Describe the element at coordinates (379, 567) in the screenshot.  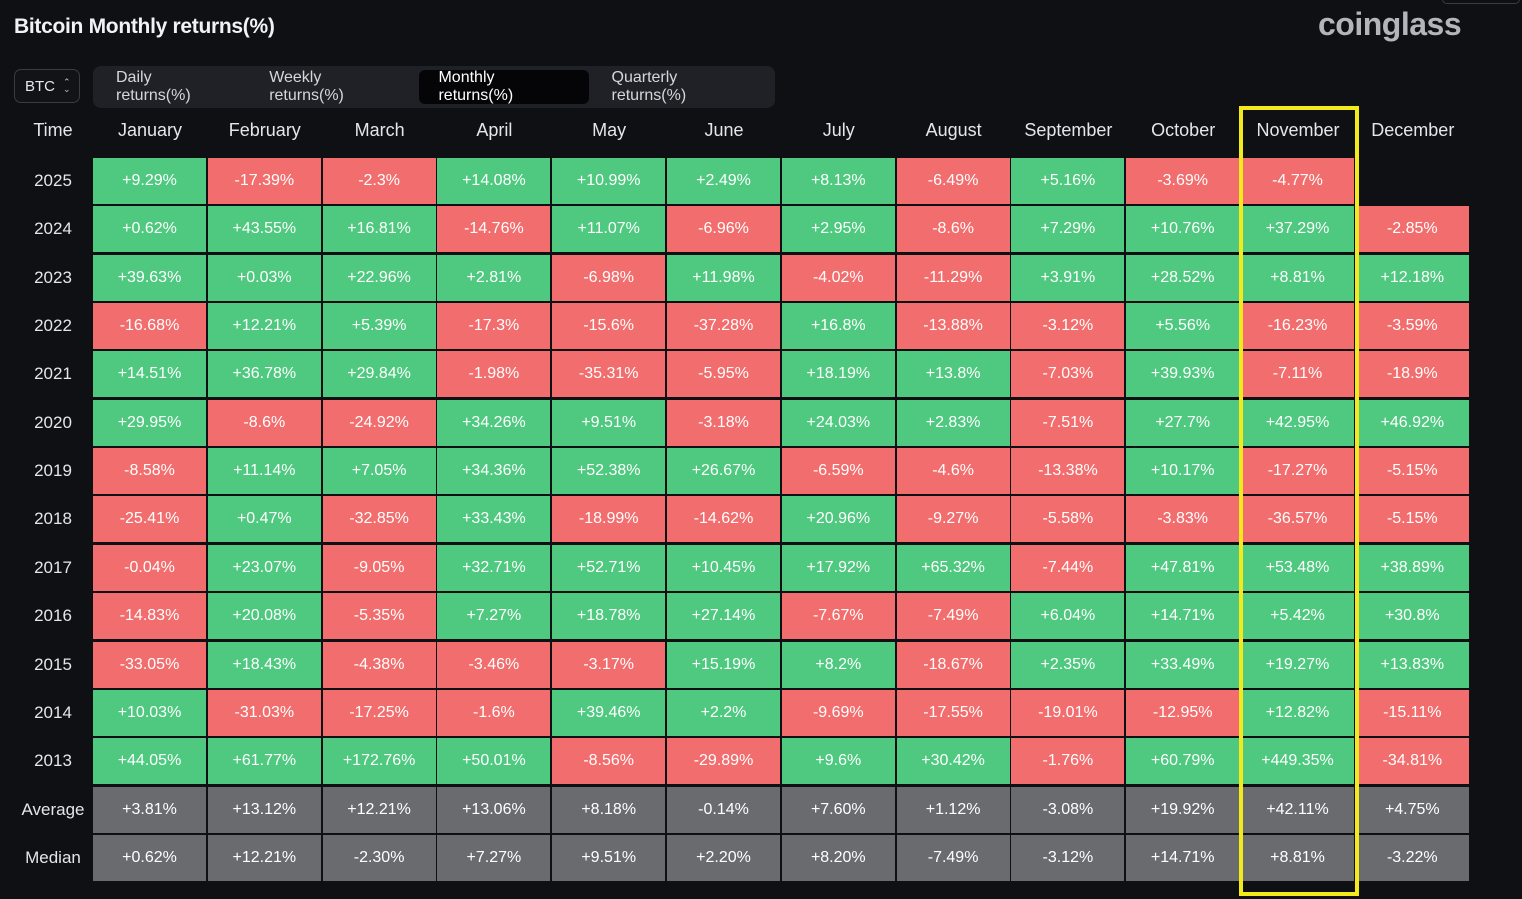
I see `heatmap-cell-2017-march: -9.05%` at that location.